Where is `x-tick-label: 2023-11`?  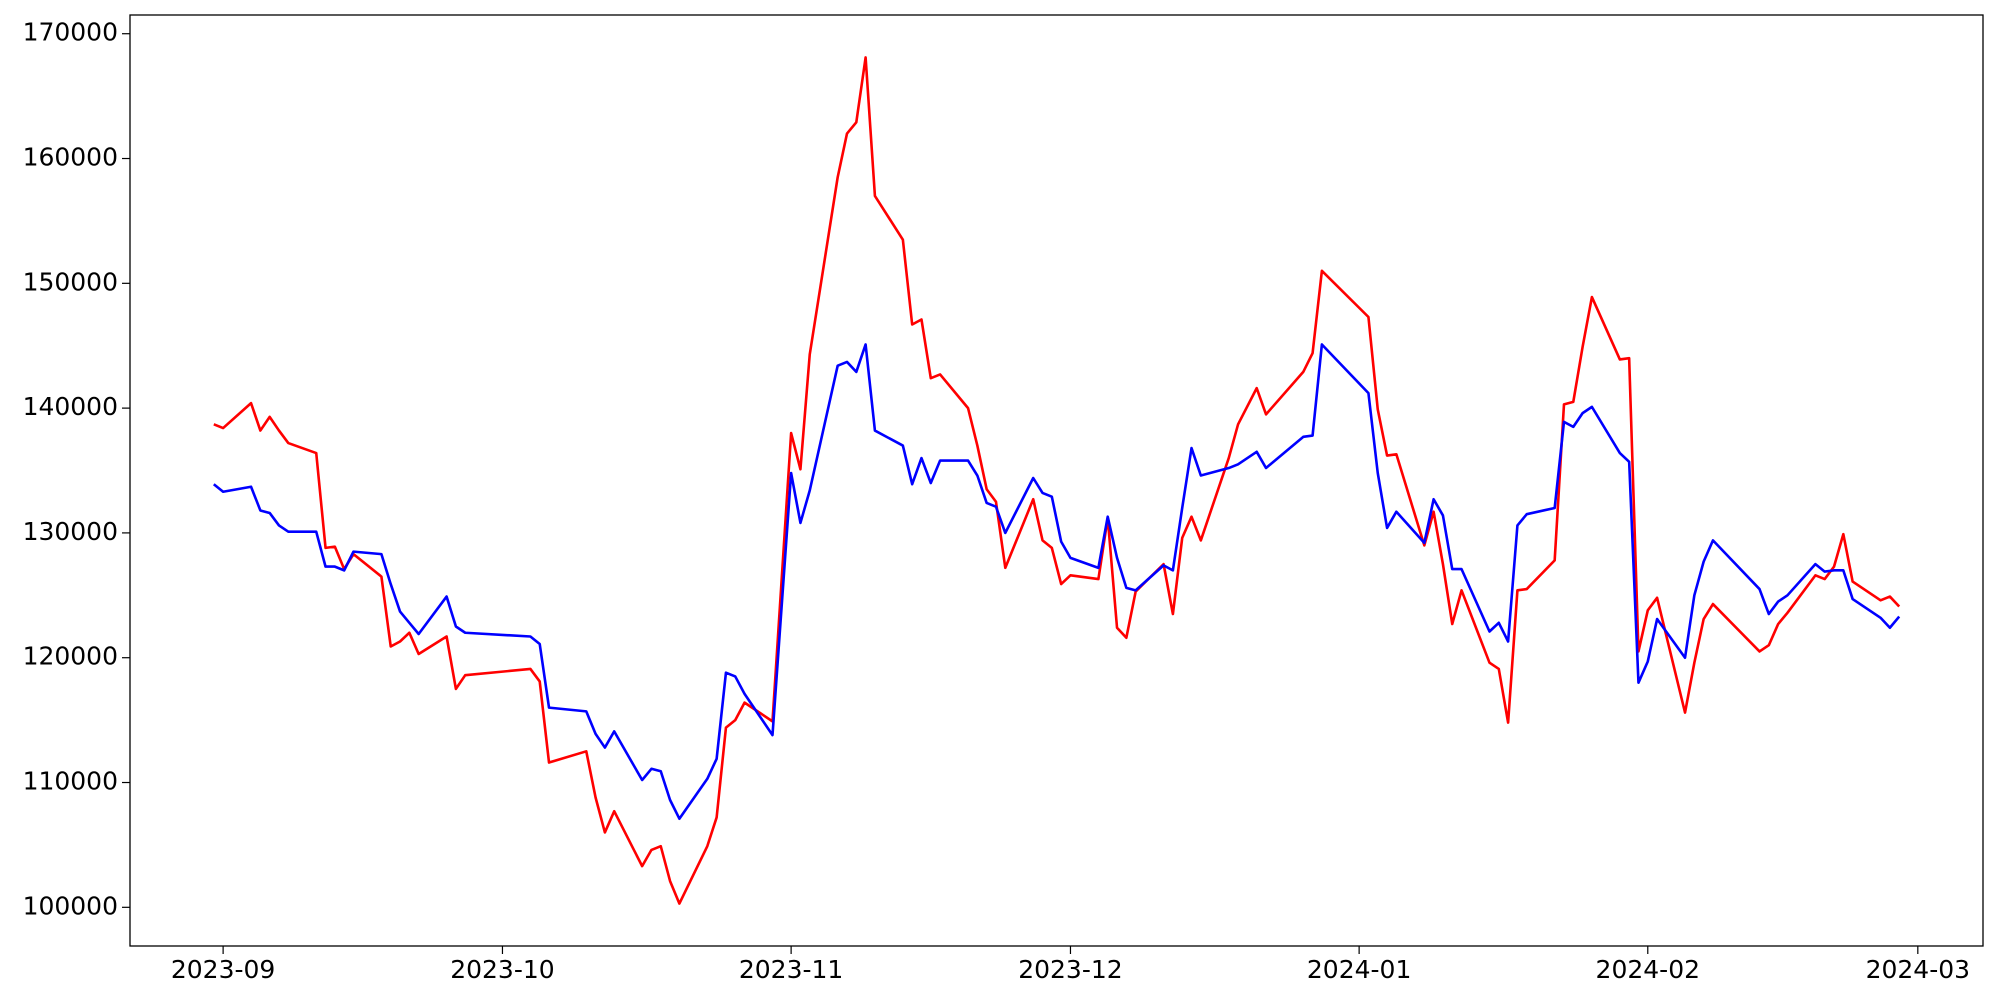 x-tick-label: 2023-11 is located at coordinates (791, 969).